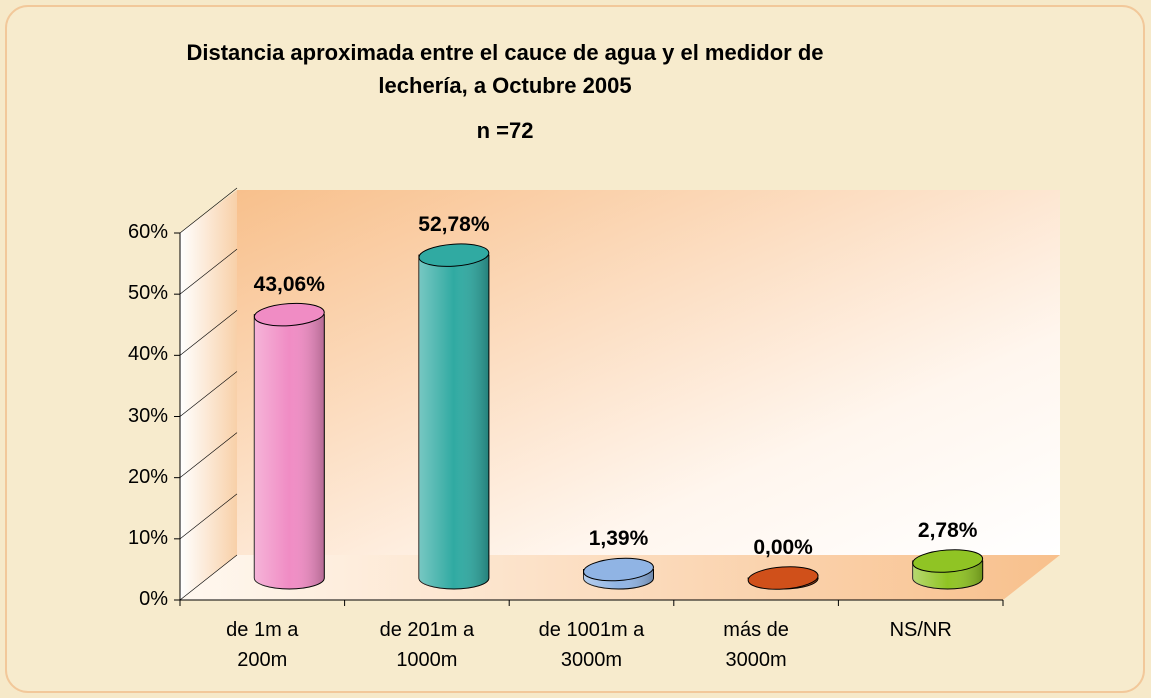 The height and width of the screenshot is (698, 1151). What do you see at coordinates (289, 284) in the screenshot?
I see `value-label: 43,06%` at bounding box center [289, 284].